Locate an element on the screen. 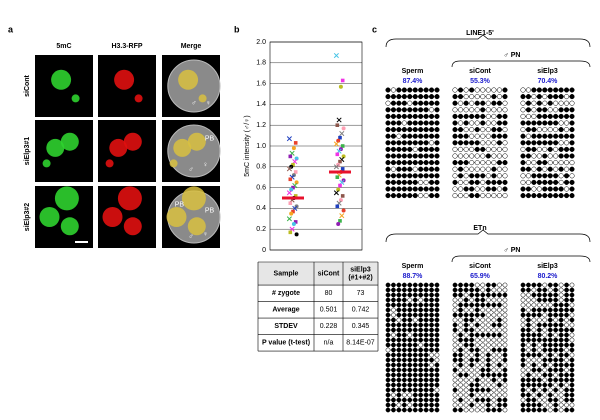 Image resolution: width=600 pixels, height=420 pixels. row-label: siElp3#2 is located at coordinates (27, 217).